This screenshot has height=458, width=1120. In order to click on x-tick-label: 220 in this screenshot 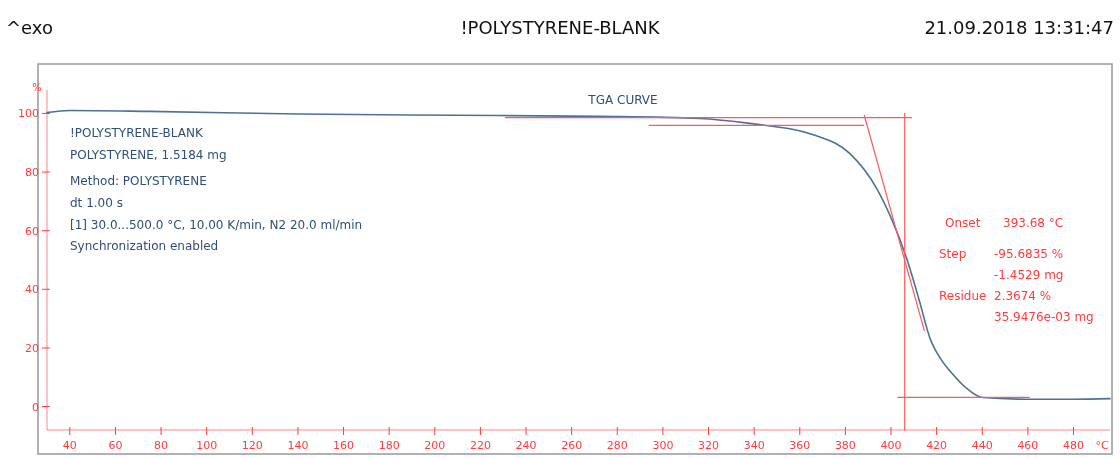, I will do `click(480, 445)`.